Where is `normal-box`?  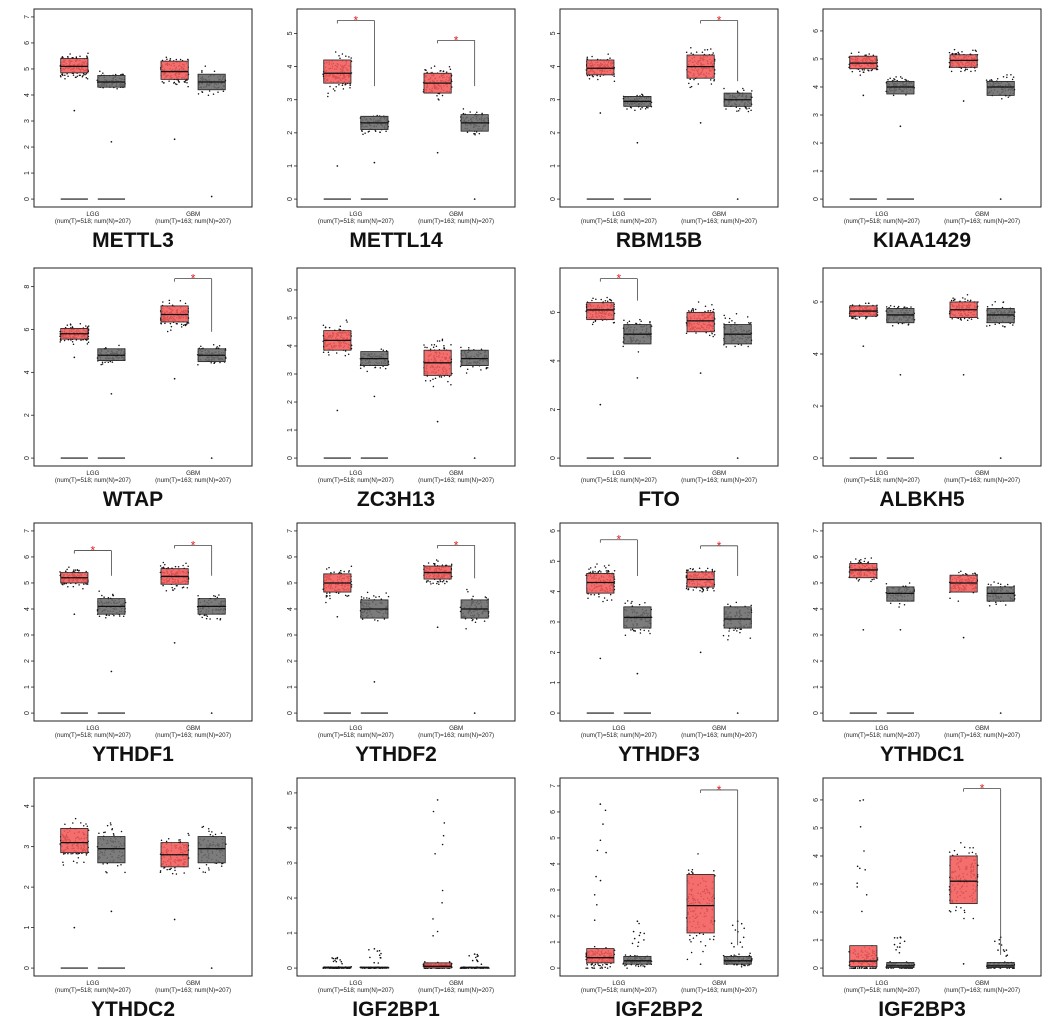 normal-box is located at coordinates (474, 357).